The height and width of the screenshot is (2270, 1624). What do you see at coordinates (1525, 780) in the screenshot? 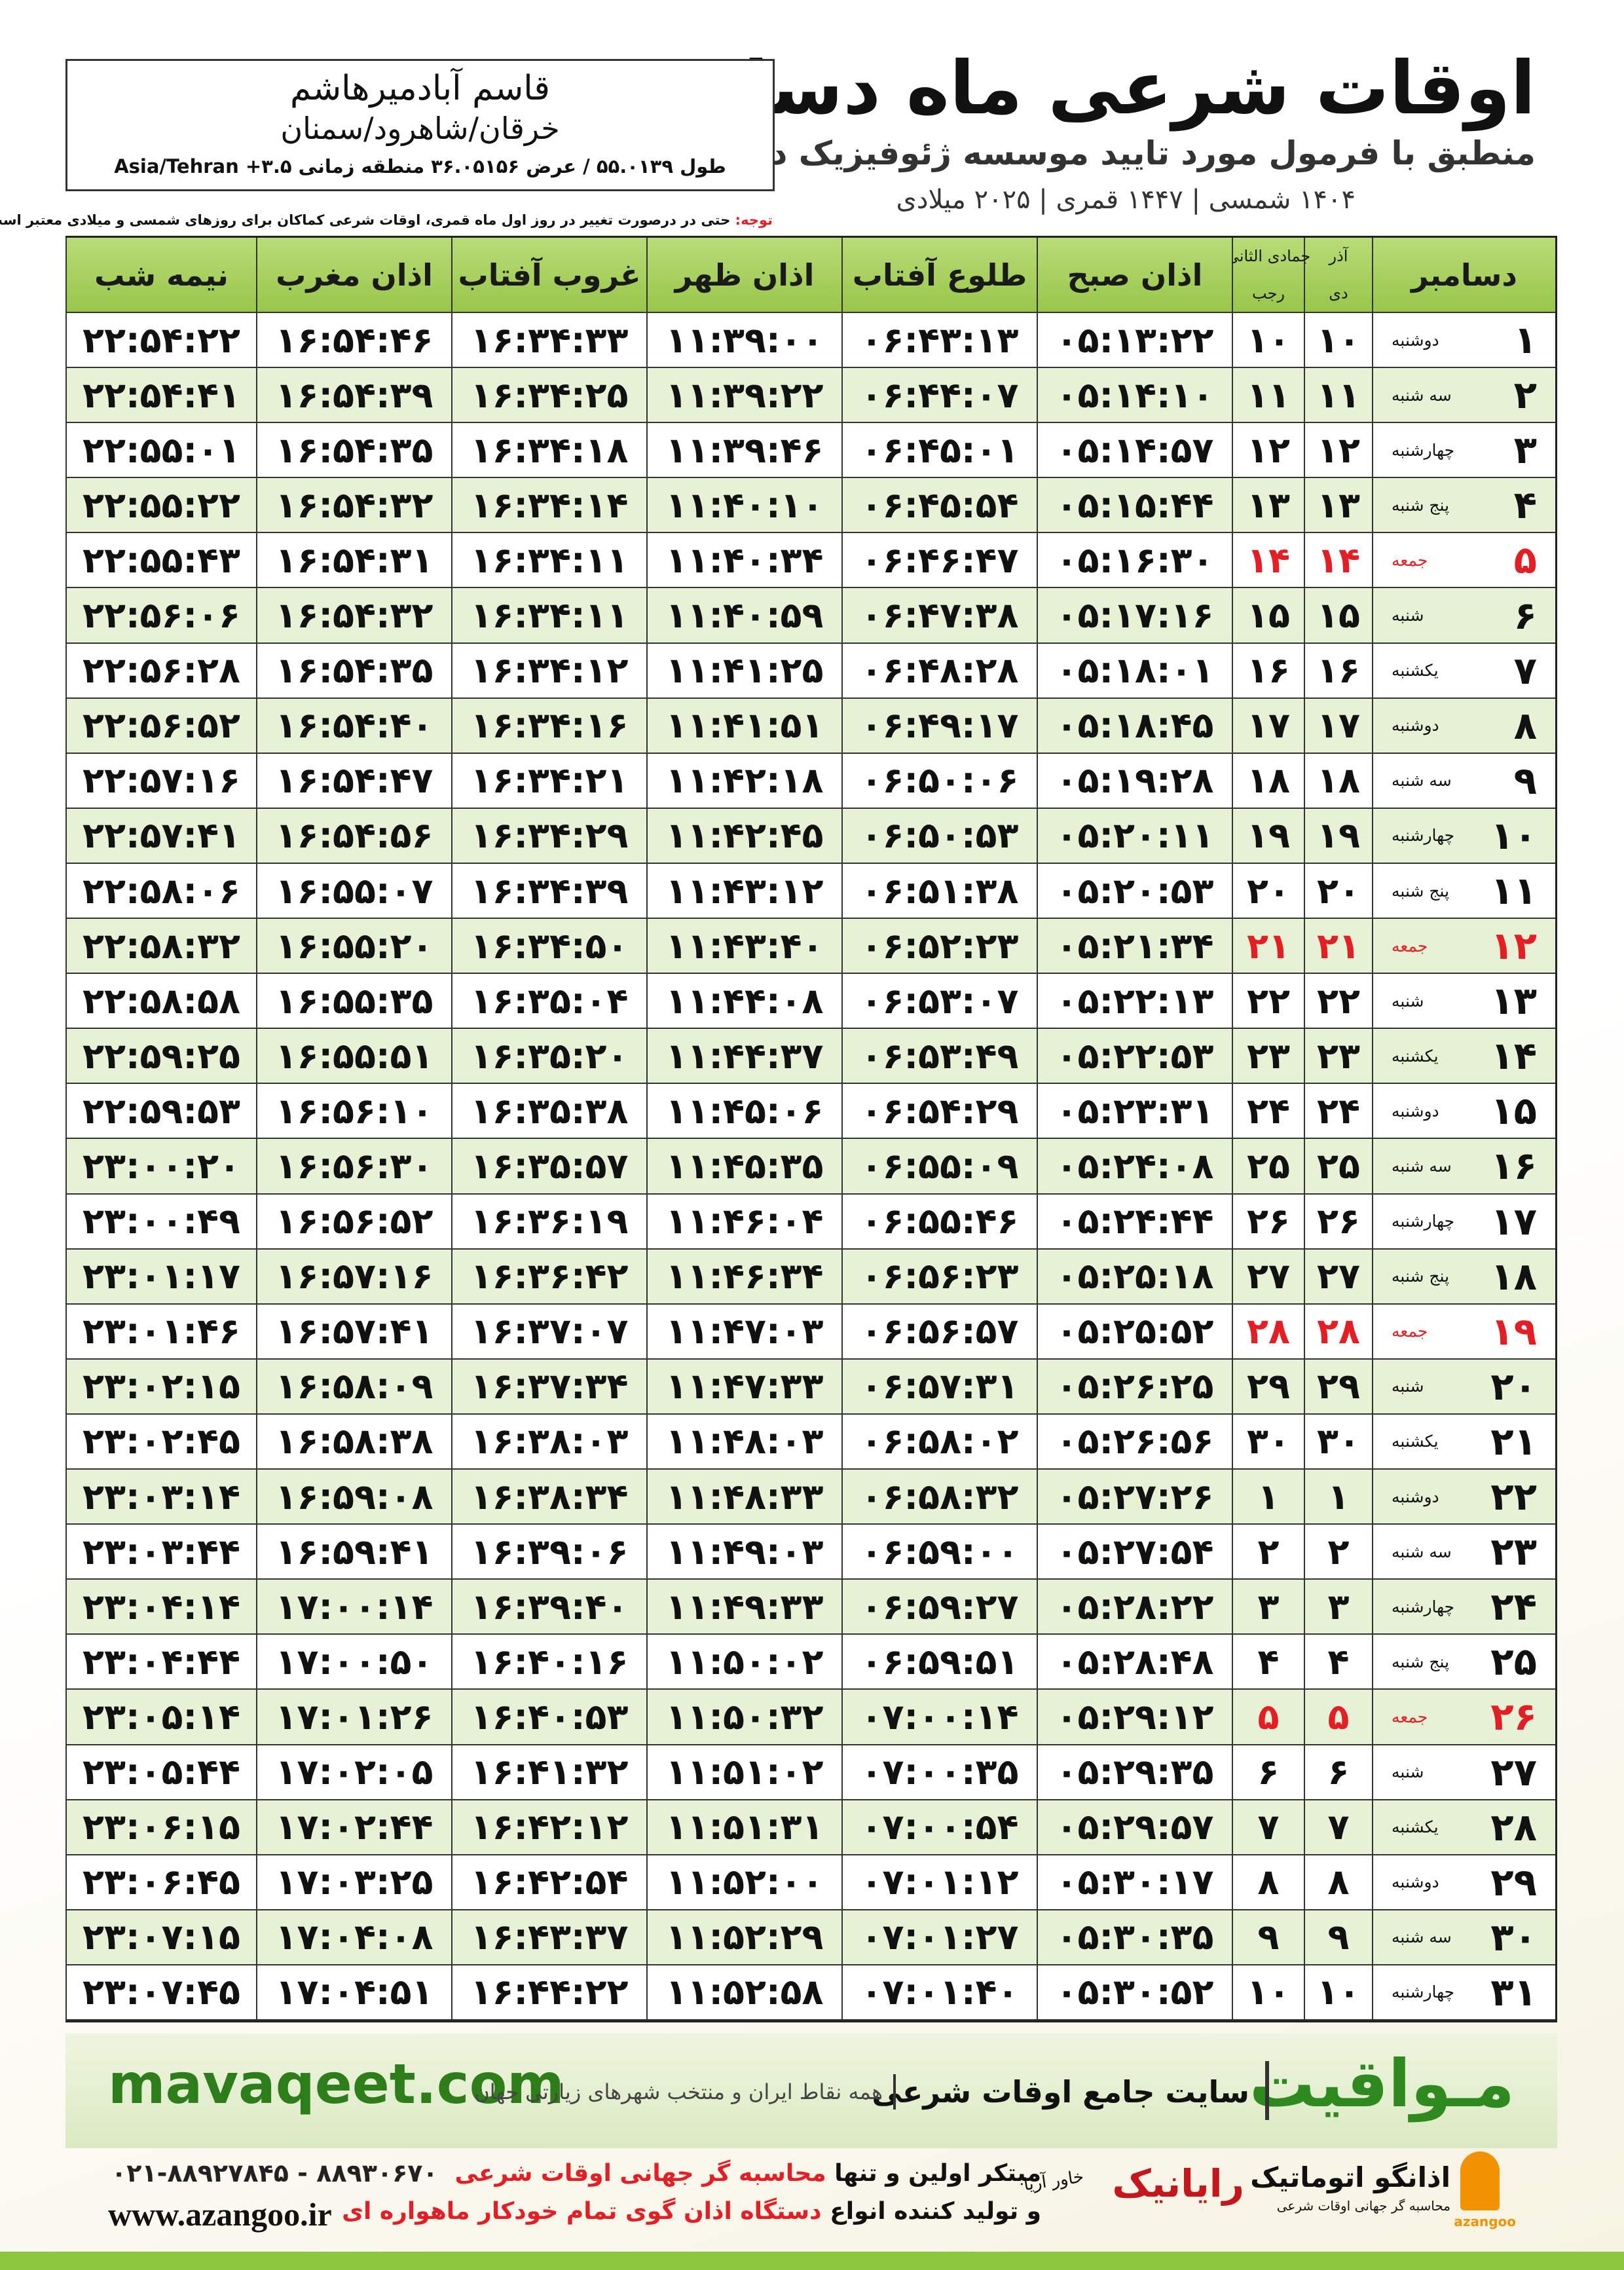
I see `day-number: ۹` at bounding box center [1525, 780].